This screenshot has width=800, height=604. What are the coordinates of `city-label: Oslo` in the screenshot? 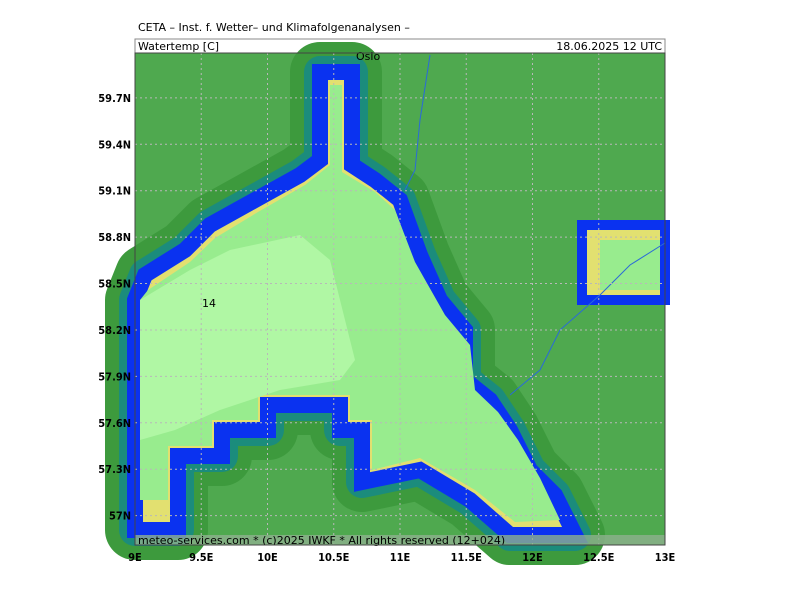 It's located at (368, 56).